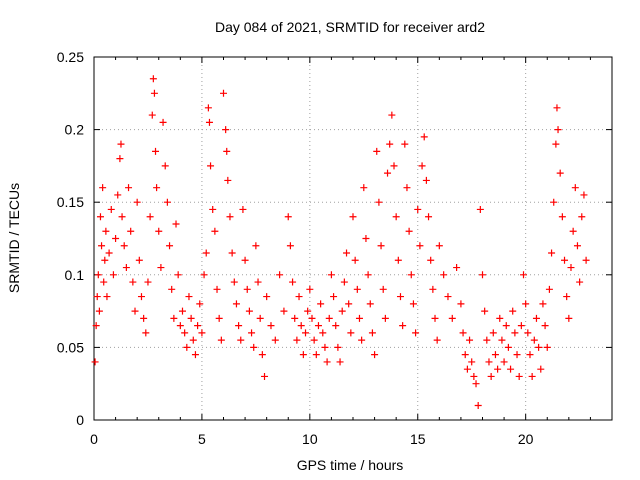 The width and height of the screenshot is (640, 480). Describe the element at coordinates (94, 439) in the screenshot. I see `x-tick-label: 0` at that location.